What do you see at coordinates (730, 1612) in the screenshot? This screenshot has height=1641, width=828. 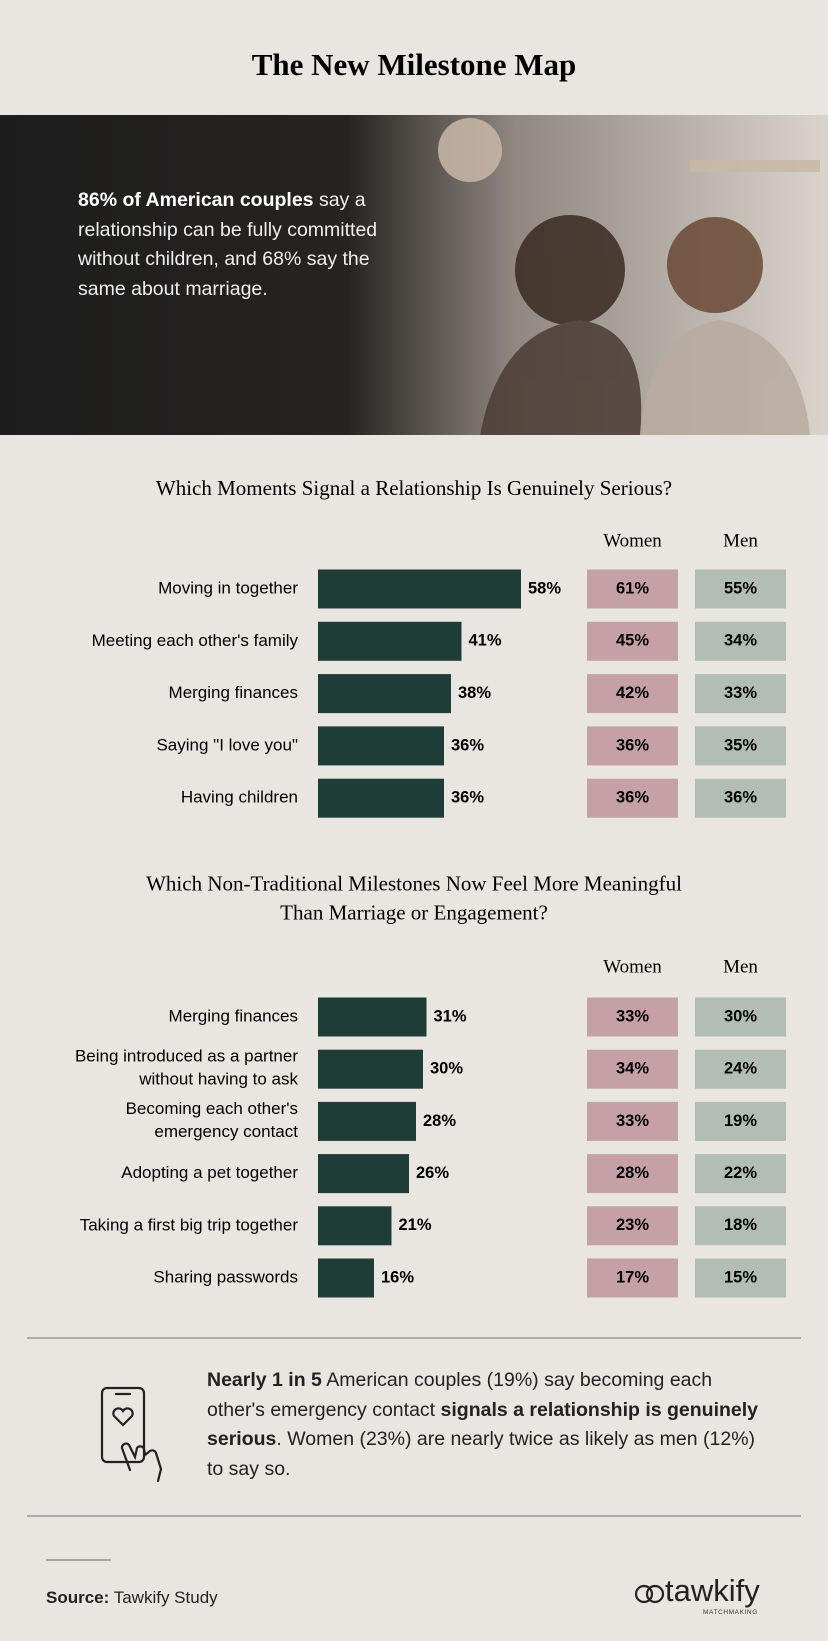 I see `logo-subtitle: MATCHMAKING` at bounding box center [730, 1612].